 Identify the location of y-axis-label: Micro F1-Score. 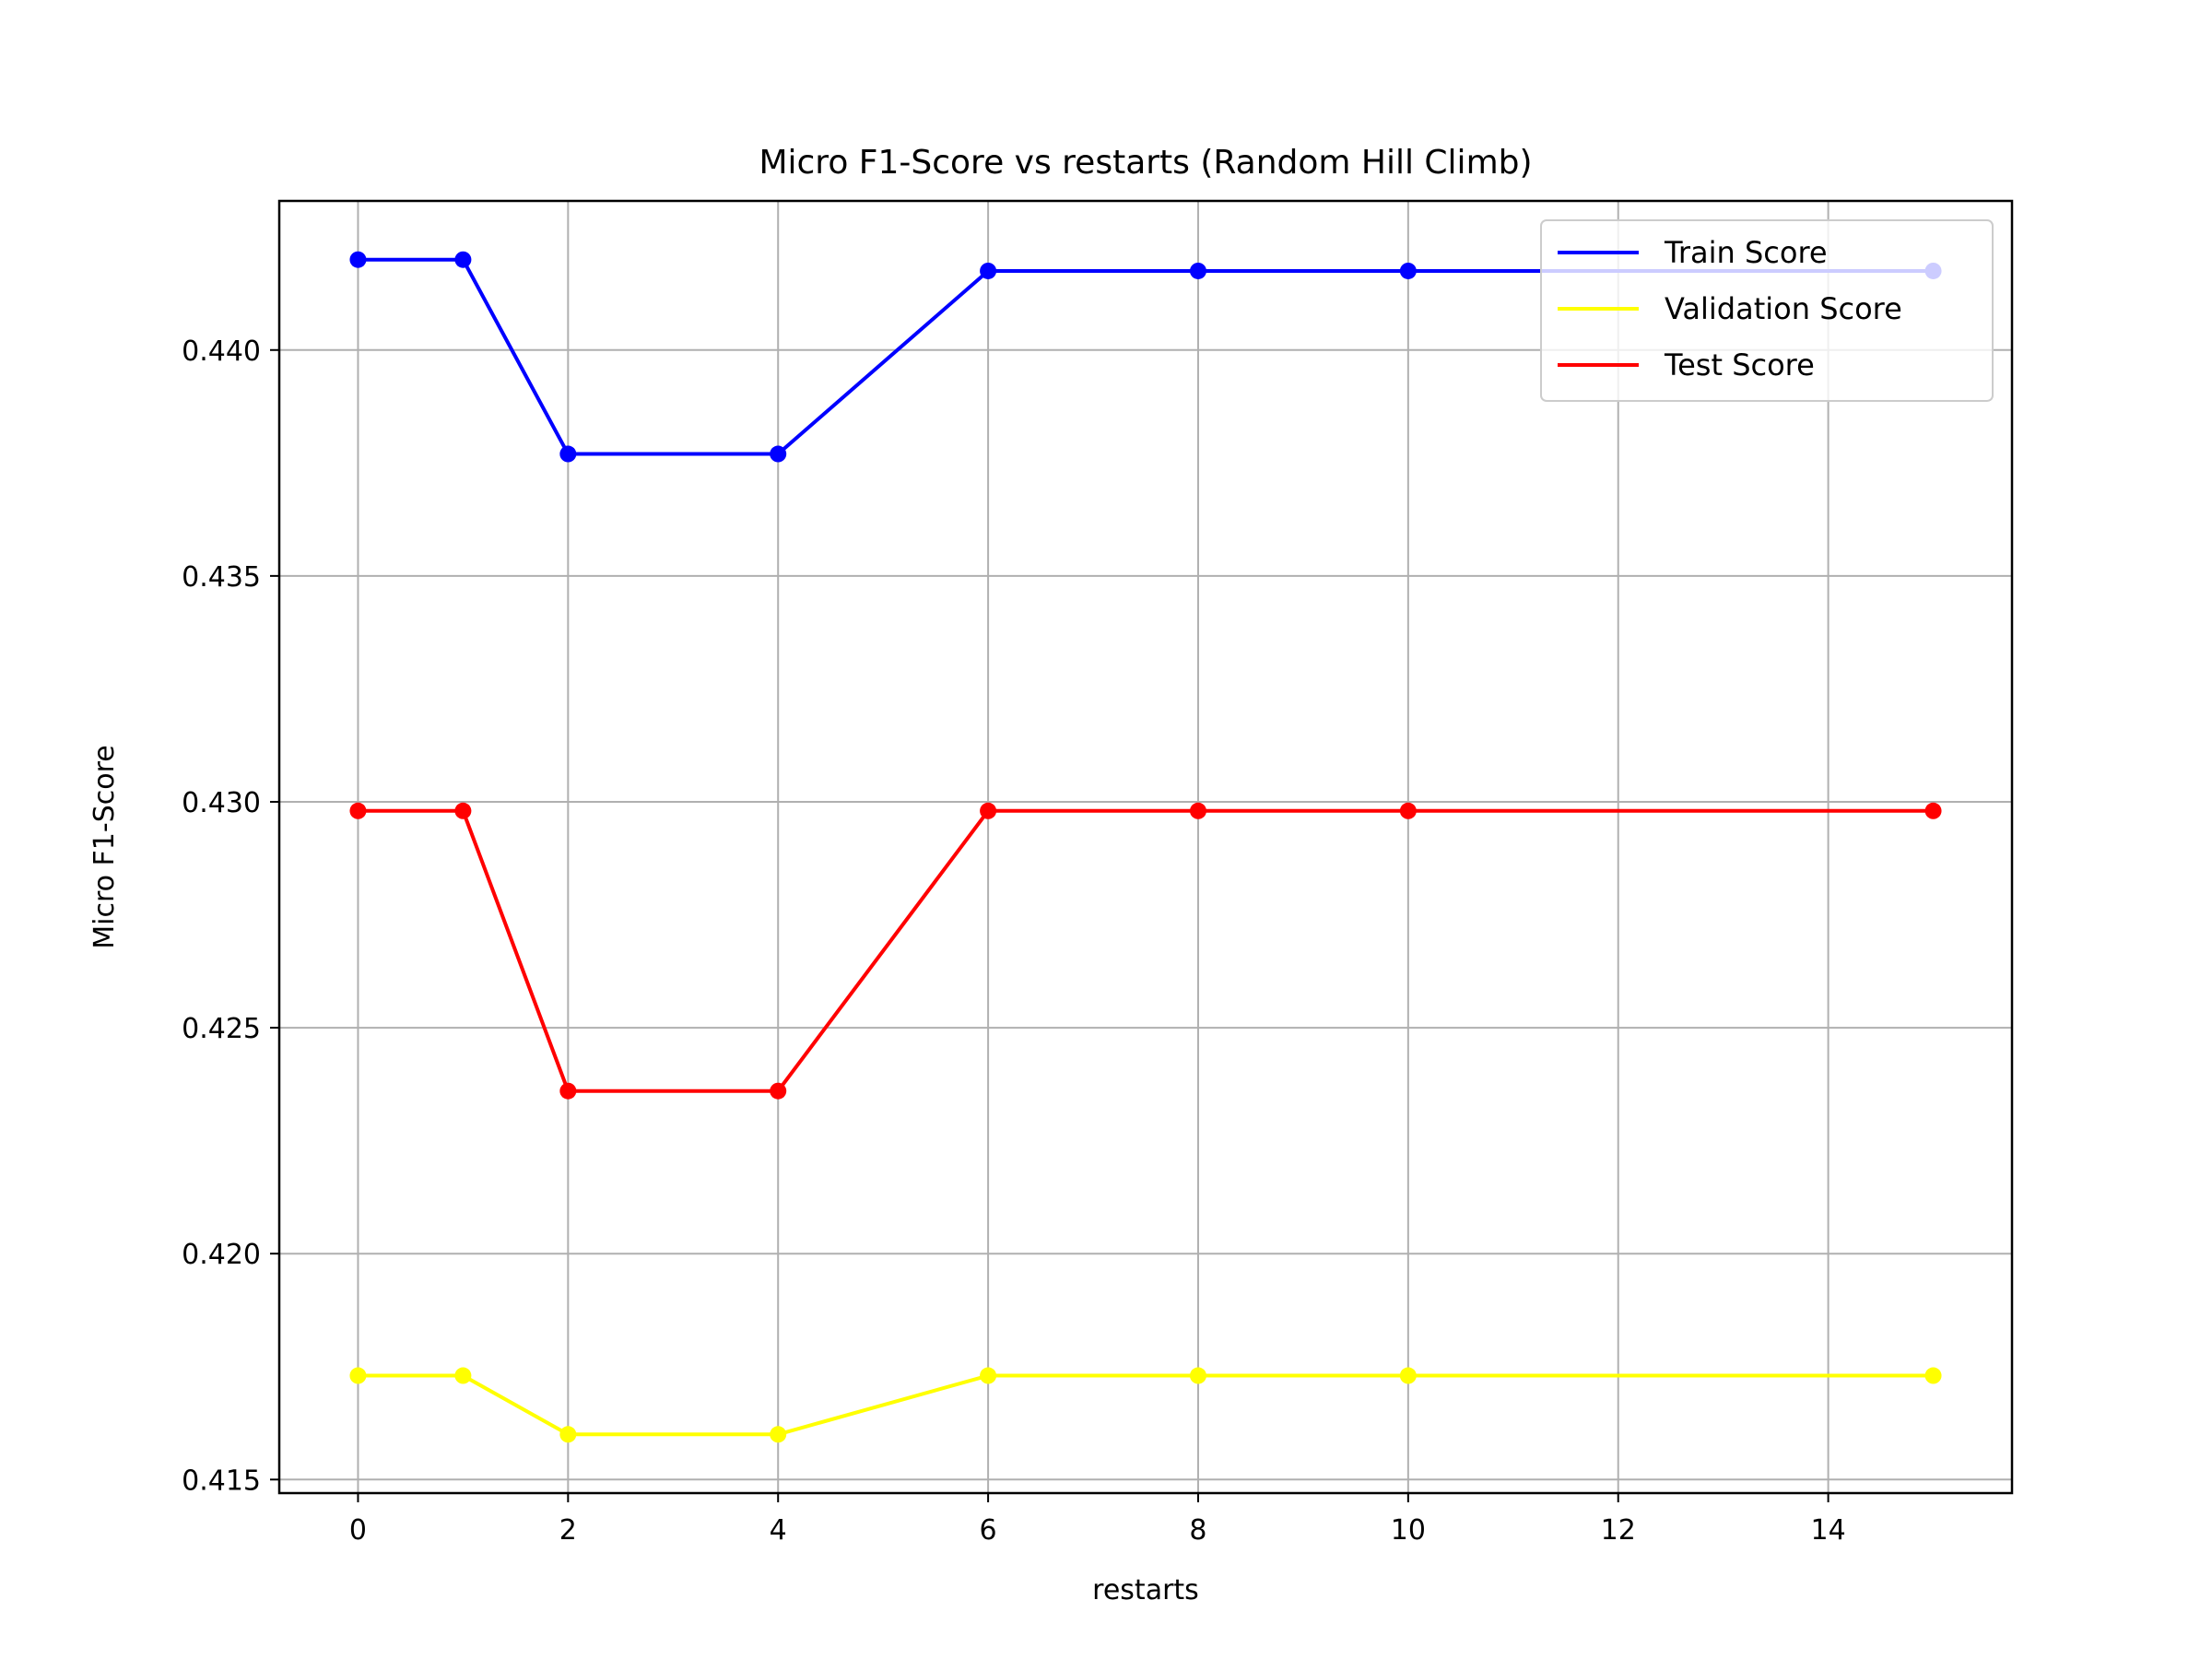
(104, 846).